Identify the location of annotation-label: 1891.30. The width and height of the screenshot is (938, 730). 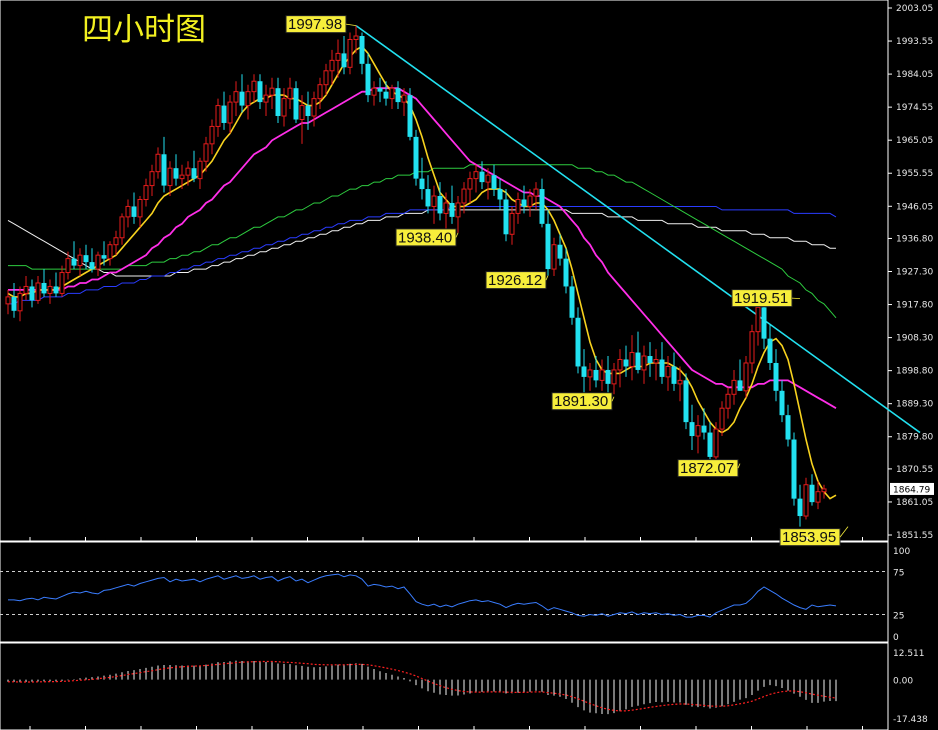
(581, 401).